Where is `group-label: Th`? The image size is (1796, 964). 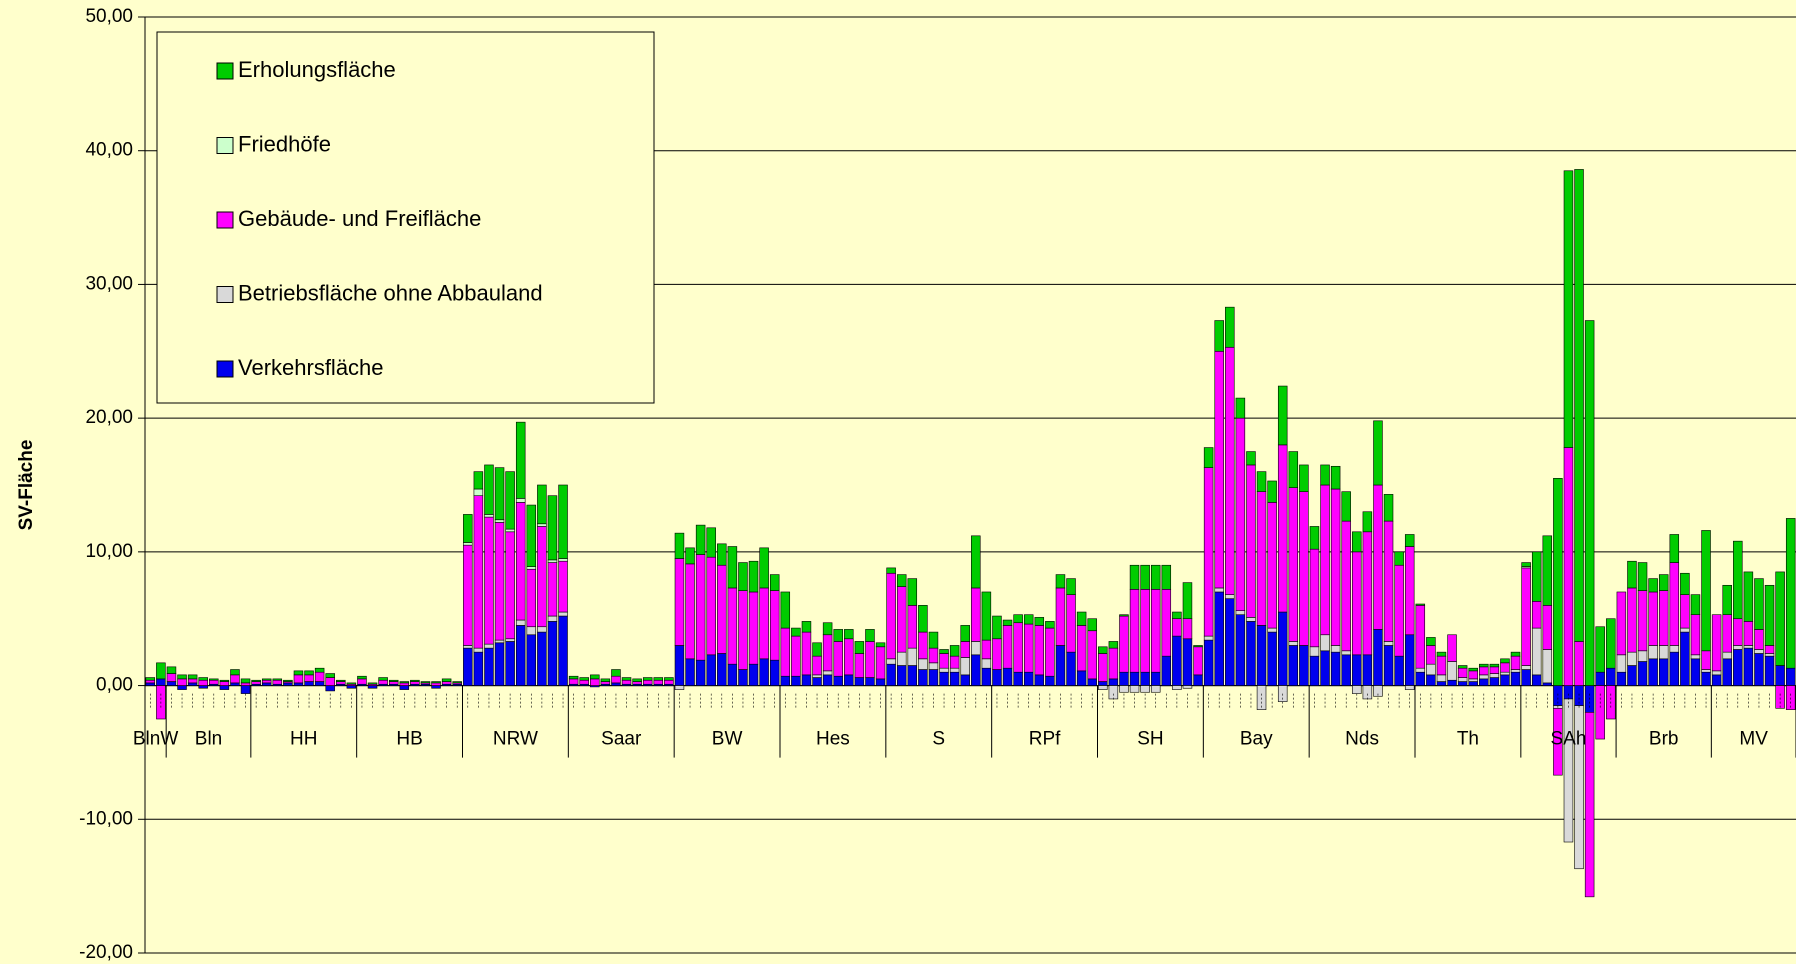
group-label: Th is located at coordinates (1468, 739).